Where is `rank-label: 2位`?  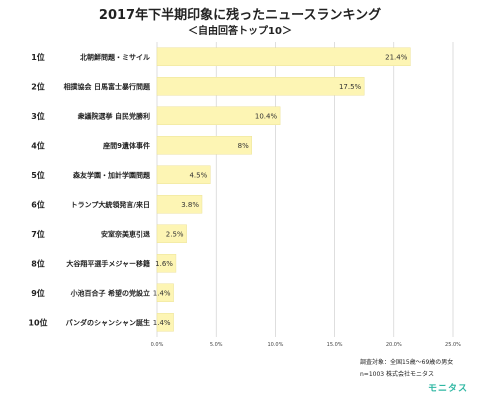 rank-label: 2位 is located at coordinates (38, 86).